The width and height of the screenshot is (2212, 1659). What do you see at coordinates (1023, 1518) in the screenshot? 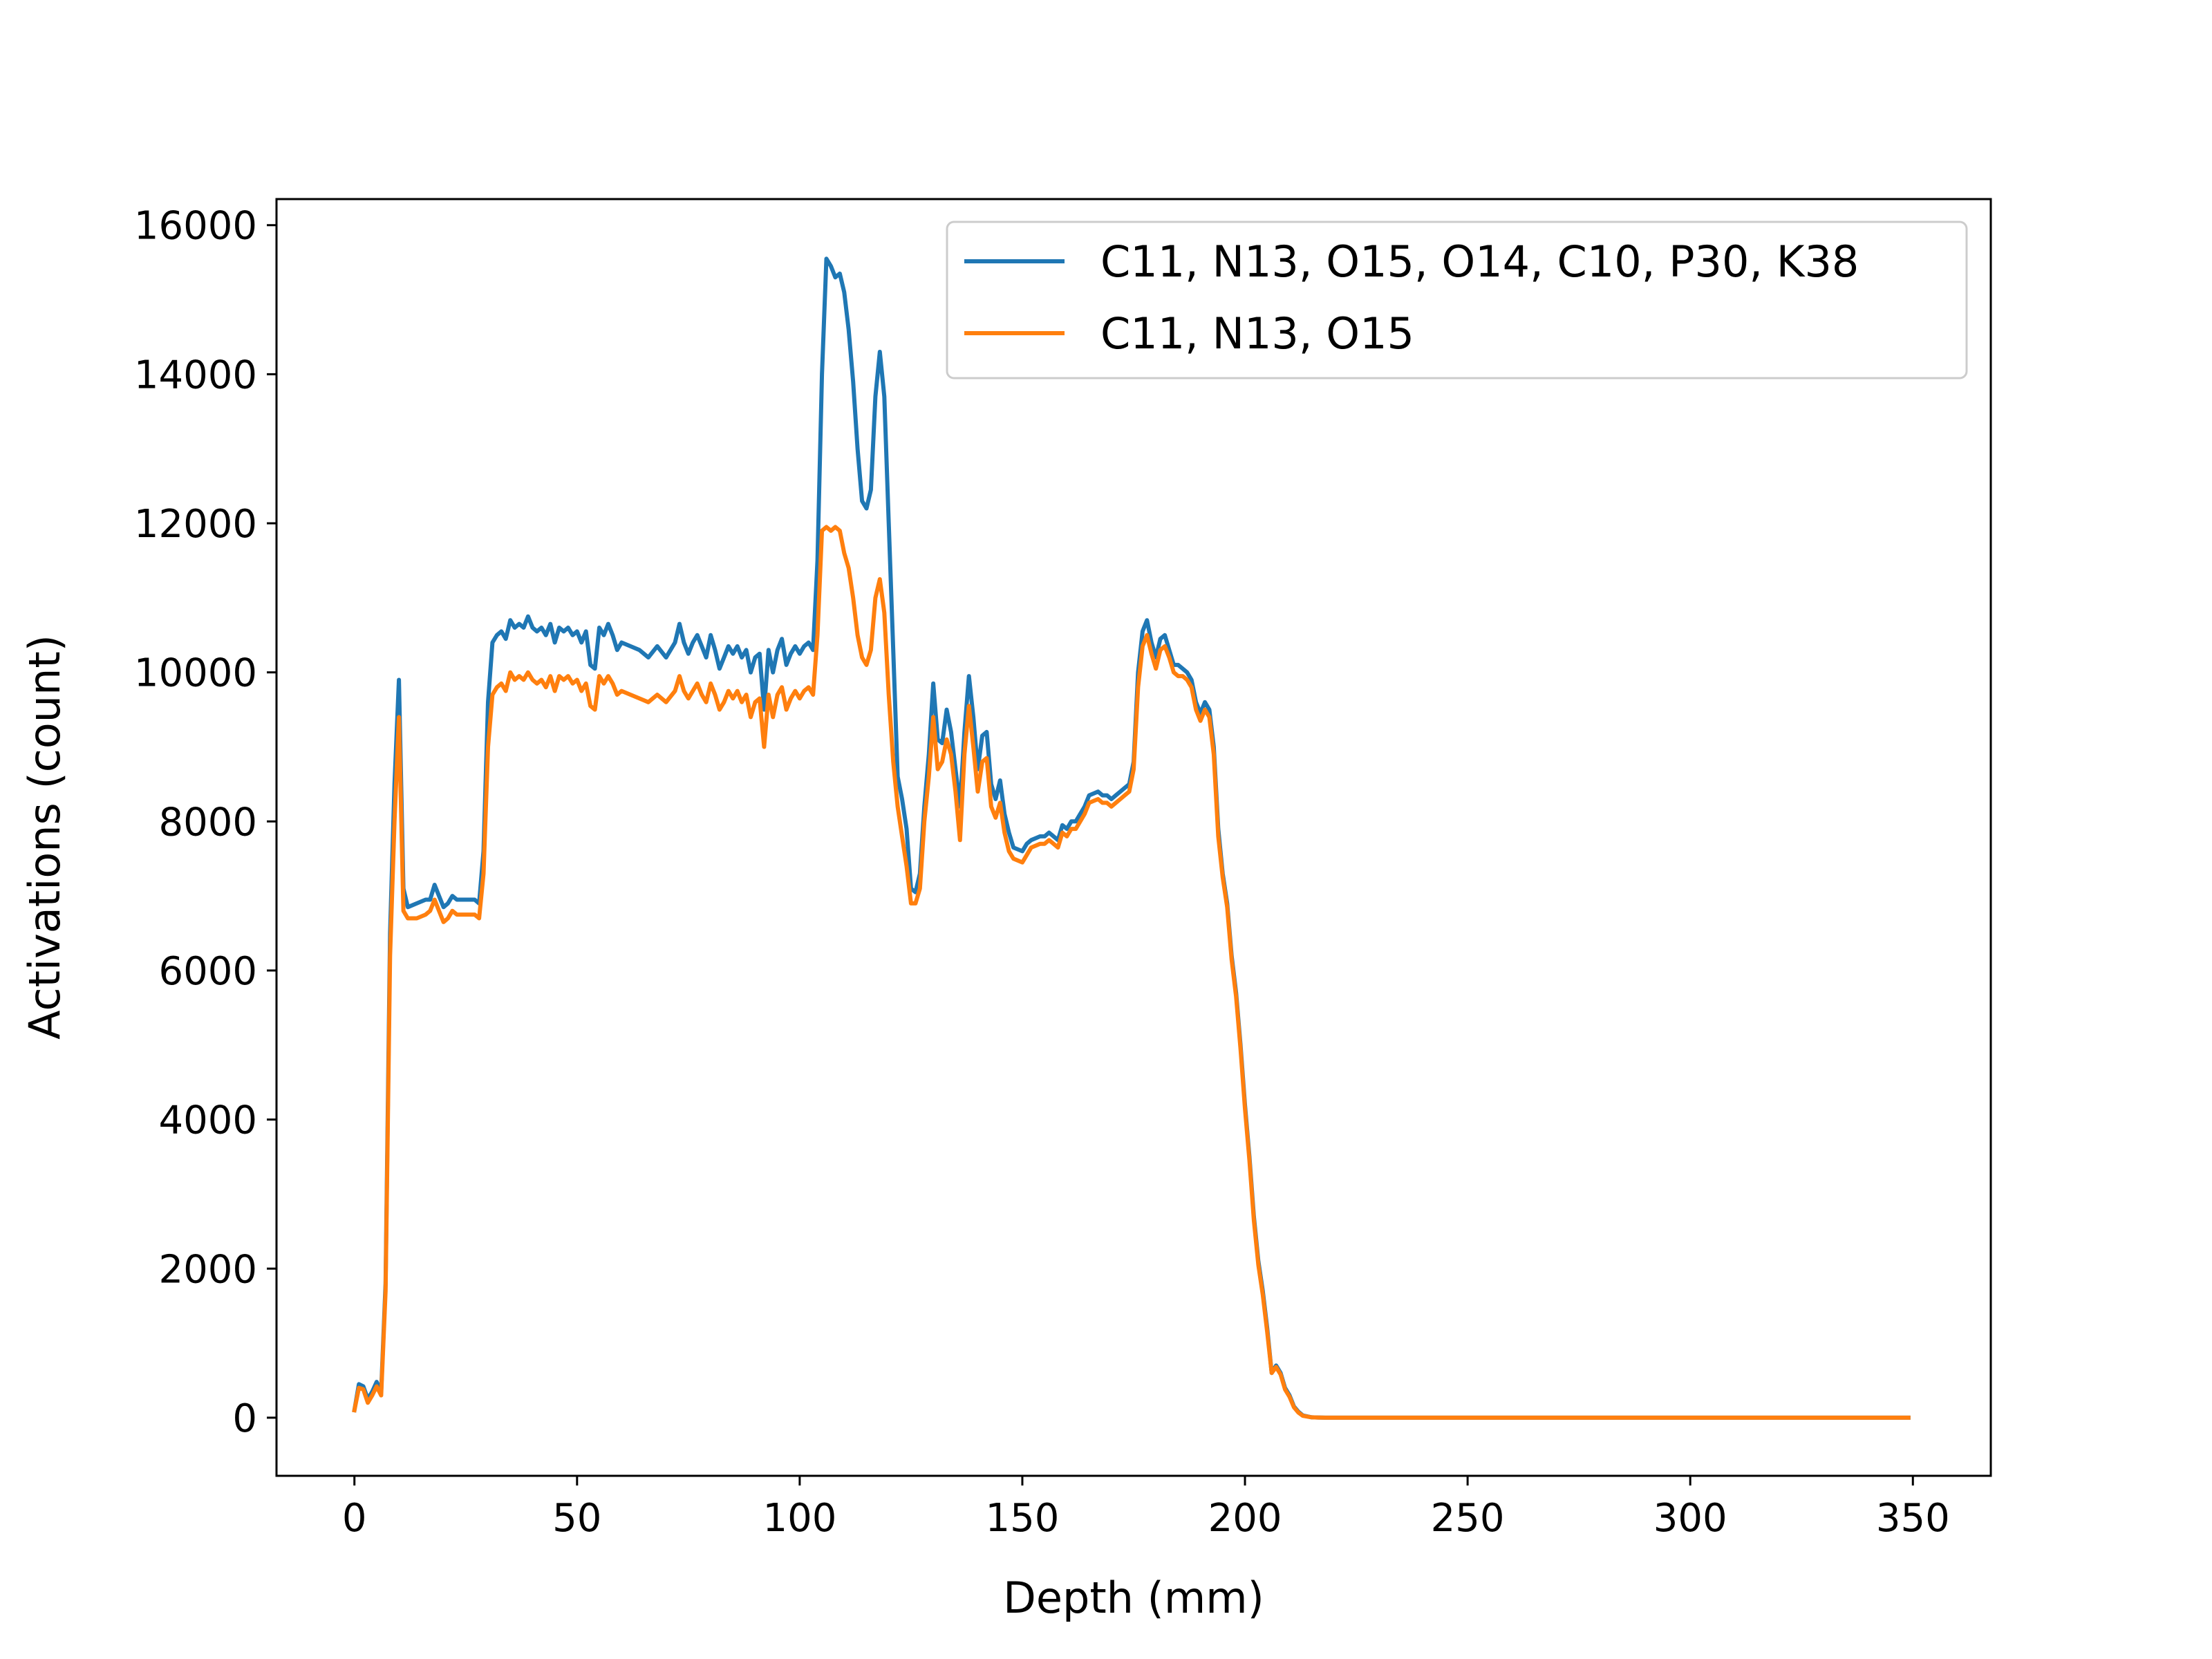
I see `x-tick-label: 150` at bounding box center [1023, 1518].